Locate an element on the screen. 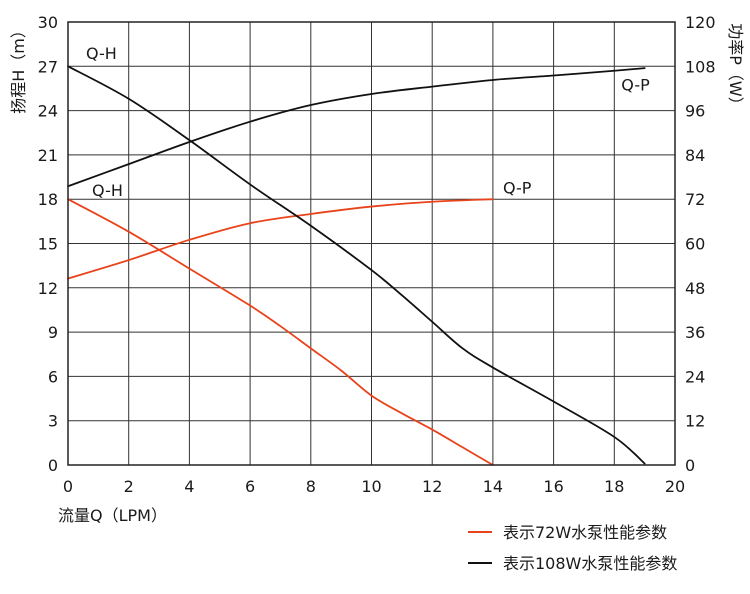 This screenshot has height=594, width=750. y-right-tick-label: 24 is located at coordinates (695, 376).